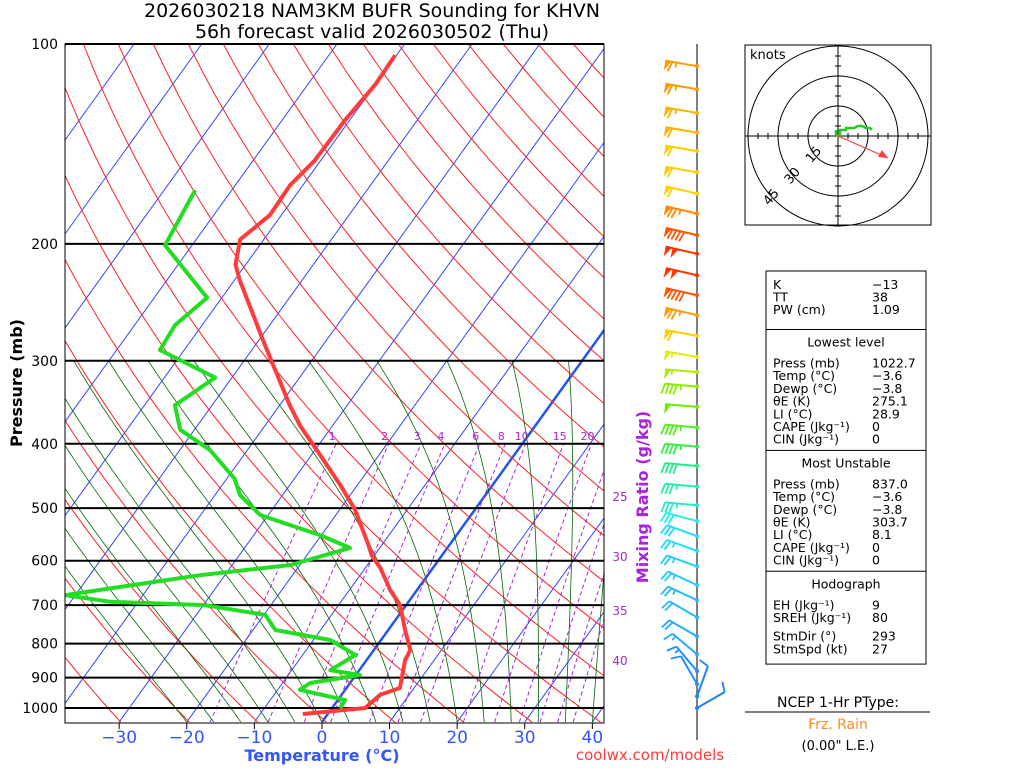 The image size is (1024, 768). What do you see at coordinates (384, 436) in the screenshot?
I see `mixing-ratio-label: 2` at bounding box center [384, 436].